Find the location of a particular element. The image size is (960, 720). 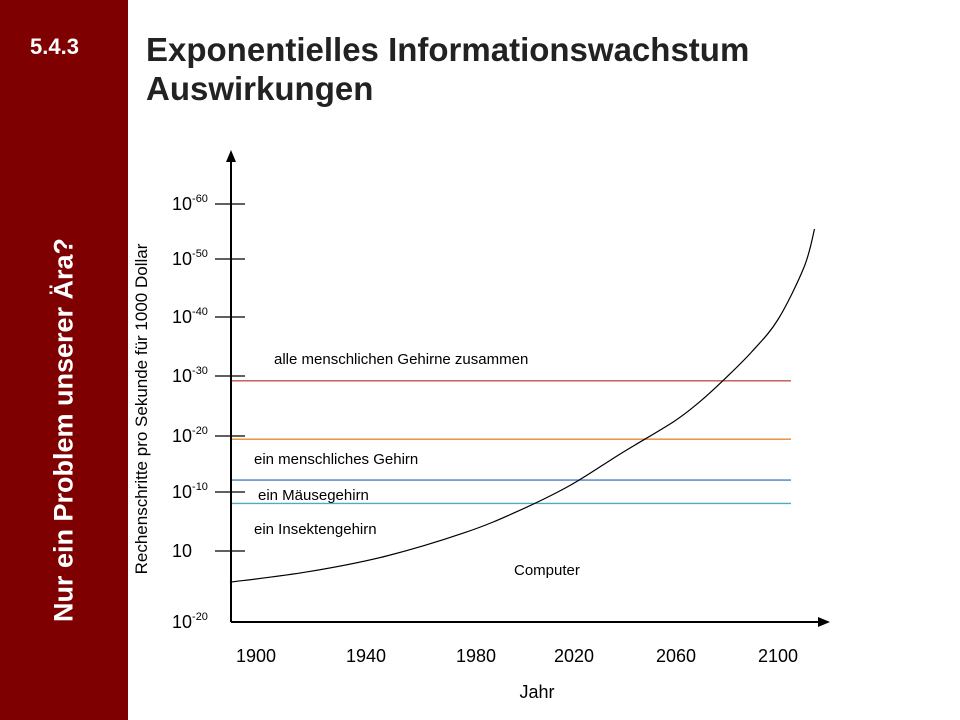

y-tick-label: 10 is located at coordinates (182, 551).